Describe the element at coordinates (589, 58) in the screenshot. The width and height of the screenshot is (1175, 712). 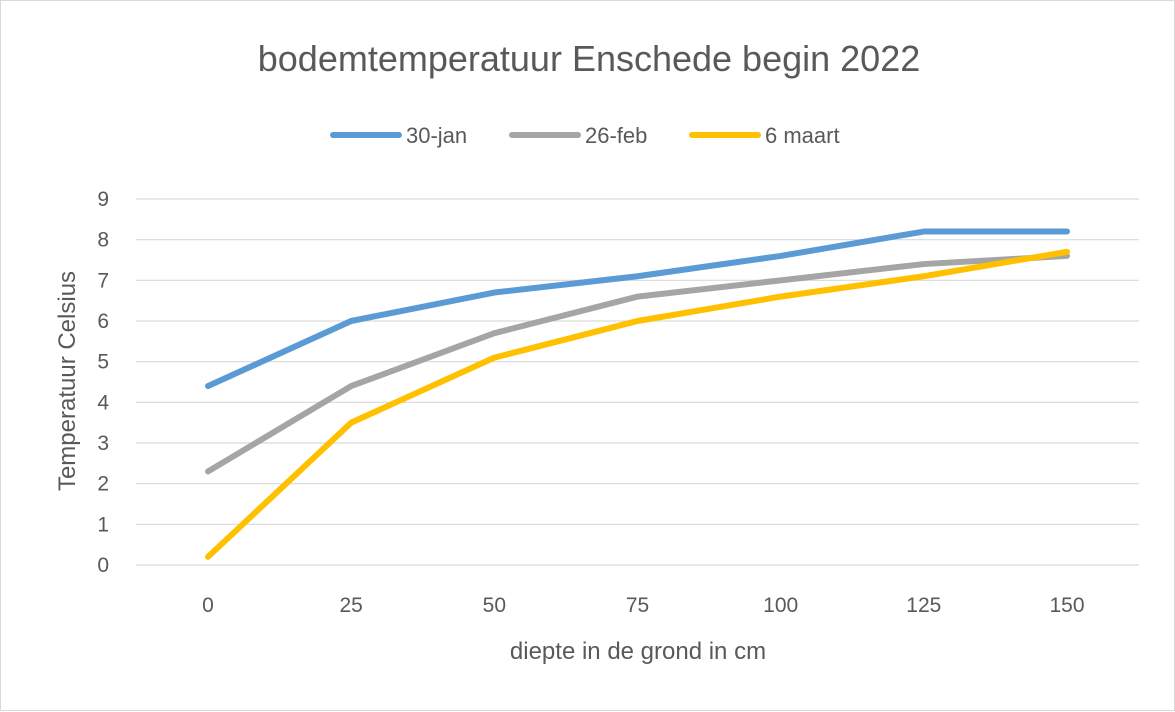
I see `chart-title: bodemtemperatuur Enschede begin 2022` at that location.